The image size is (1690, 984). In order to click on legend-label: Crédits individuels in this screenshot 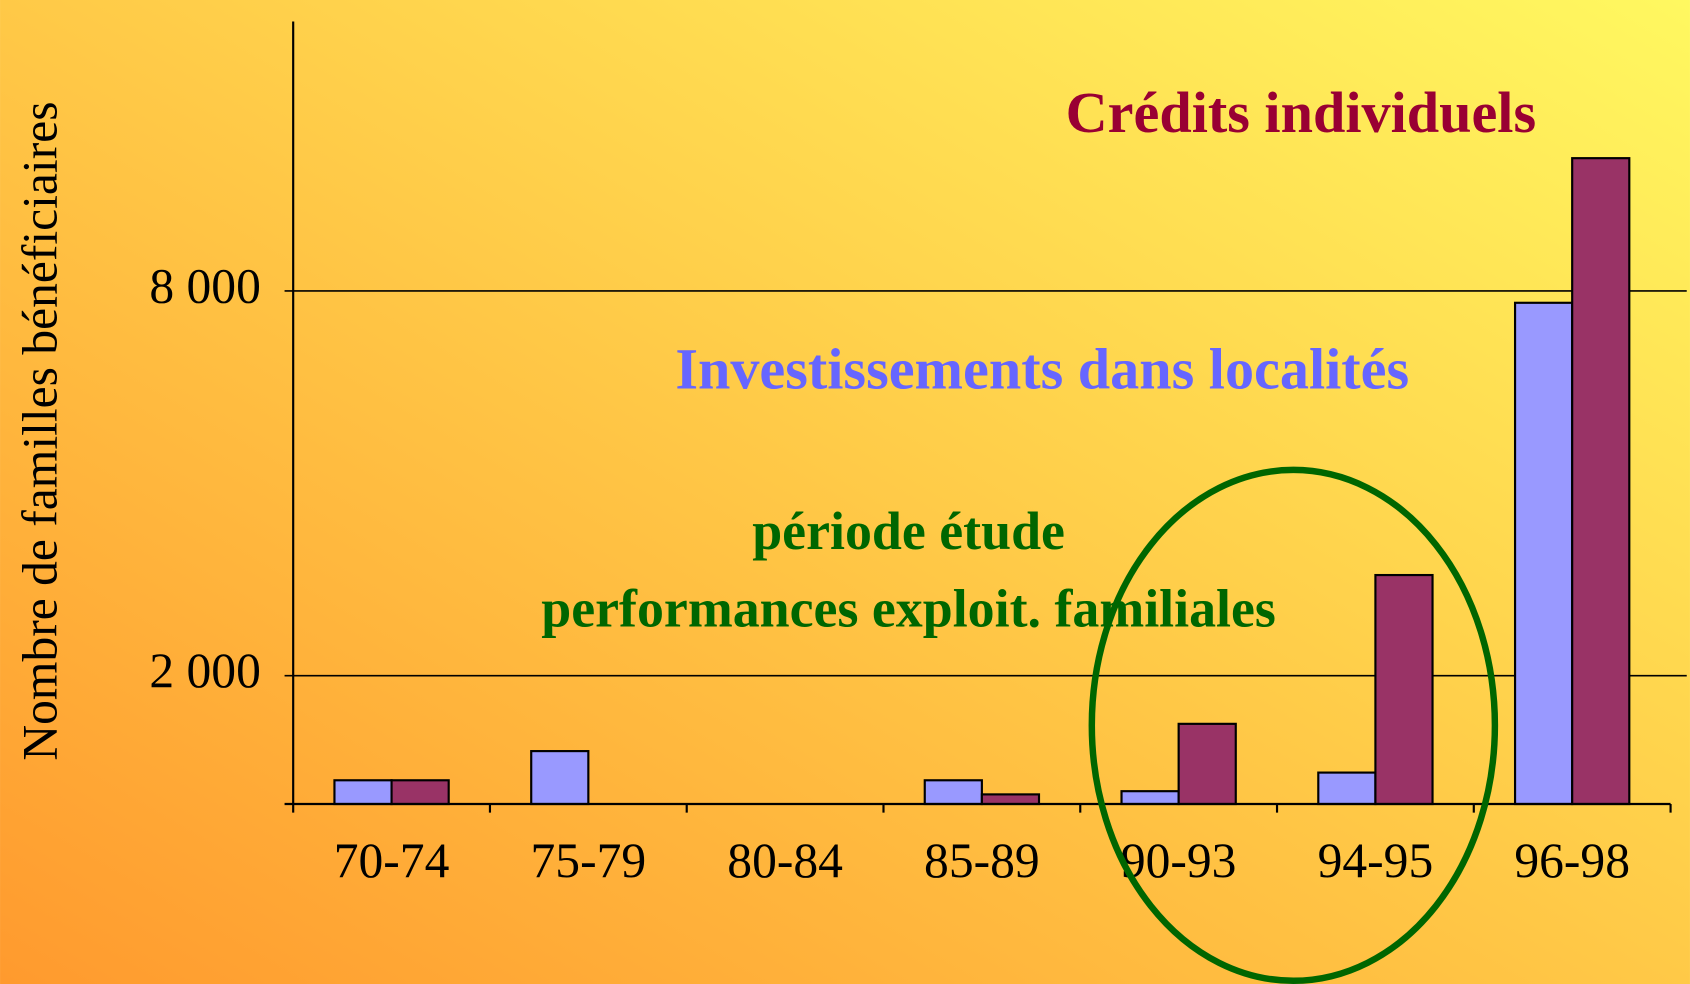, I will do `click(1301, 112)`.